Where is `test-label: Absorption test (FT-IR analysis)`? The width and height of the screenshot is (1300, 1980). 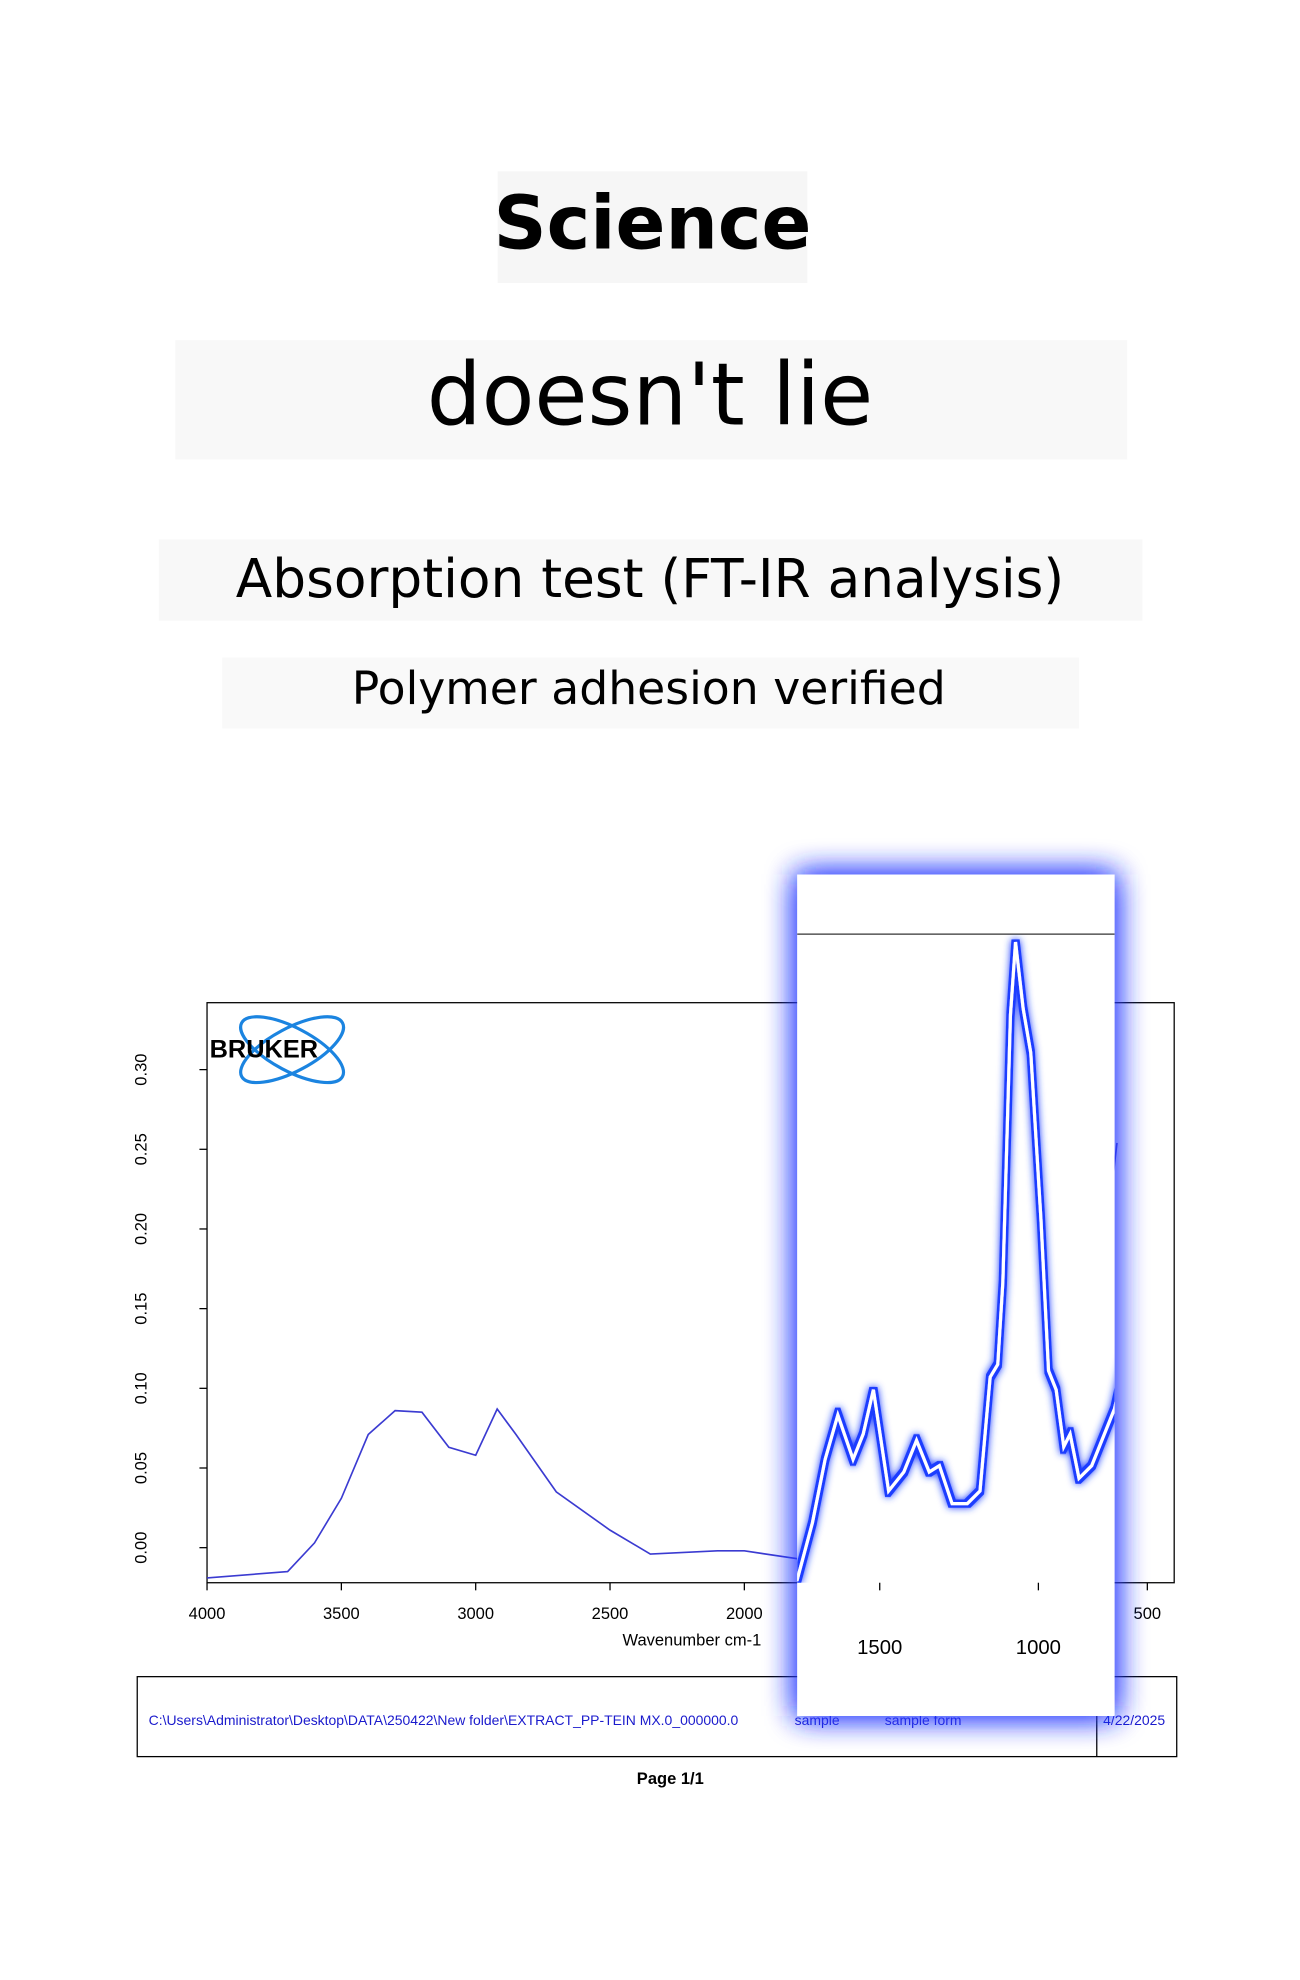 test-label: Absorption test (FT-IR analysis) is located at coordinates (650, 579).